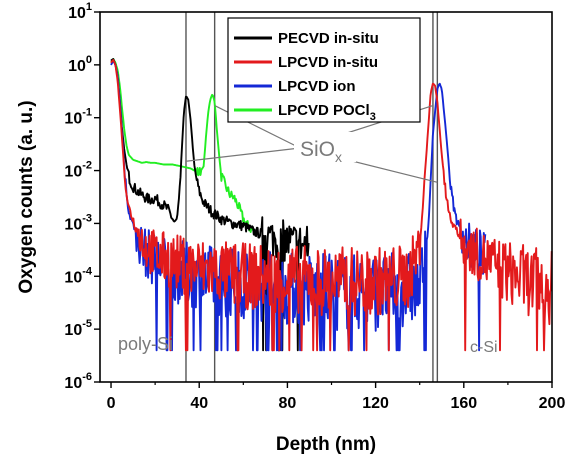 This screenshot has width=588, height=468. What do you see at coordinates (463, 403) in the screenshot?
I see `x-tick-label: 160` at bounding box center [463, 403].